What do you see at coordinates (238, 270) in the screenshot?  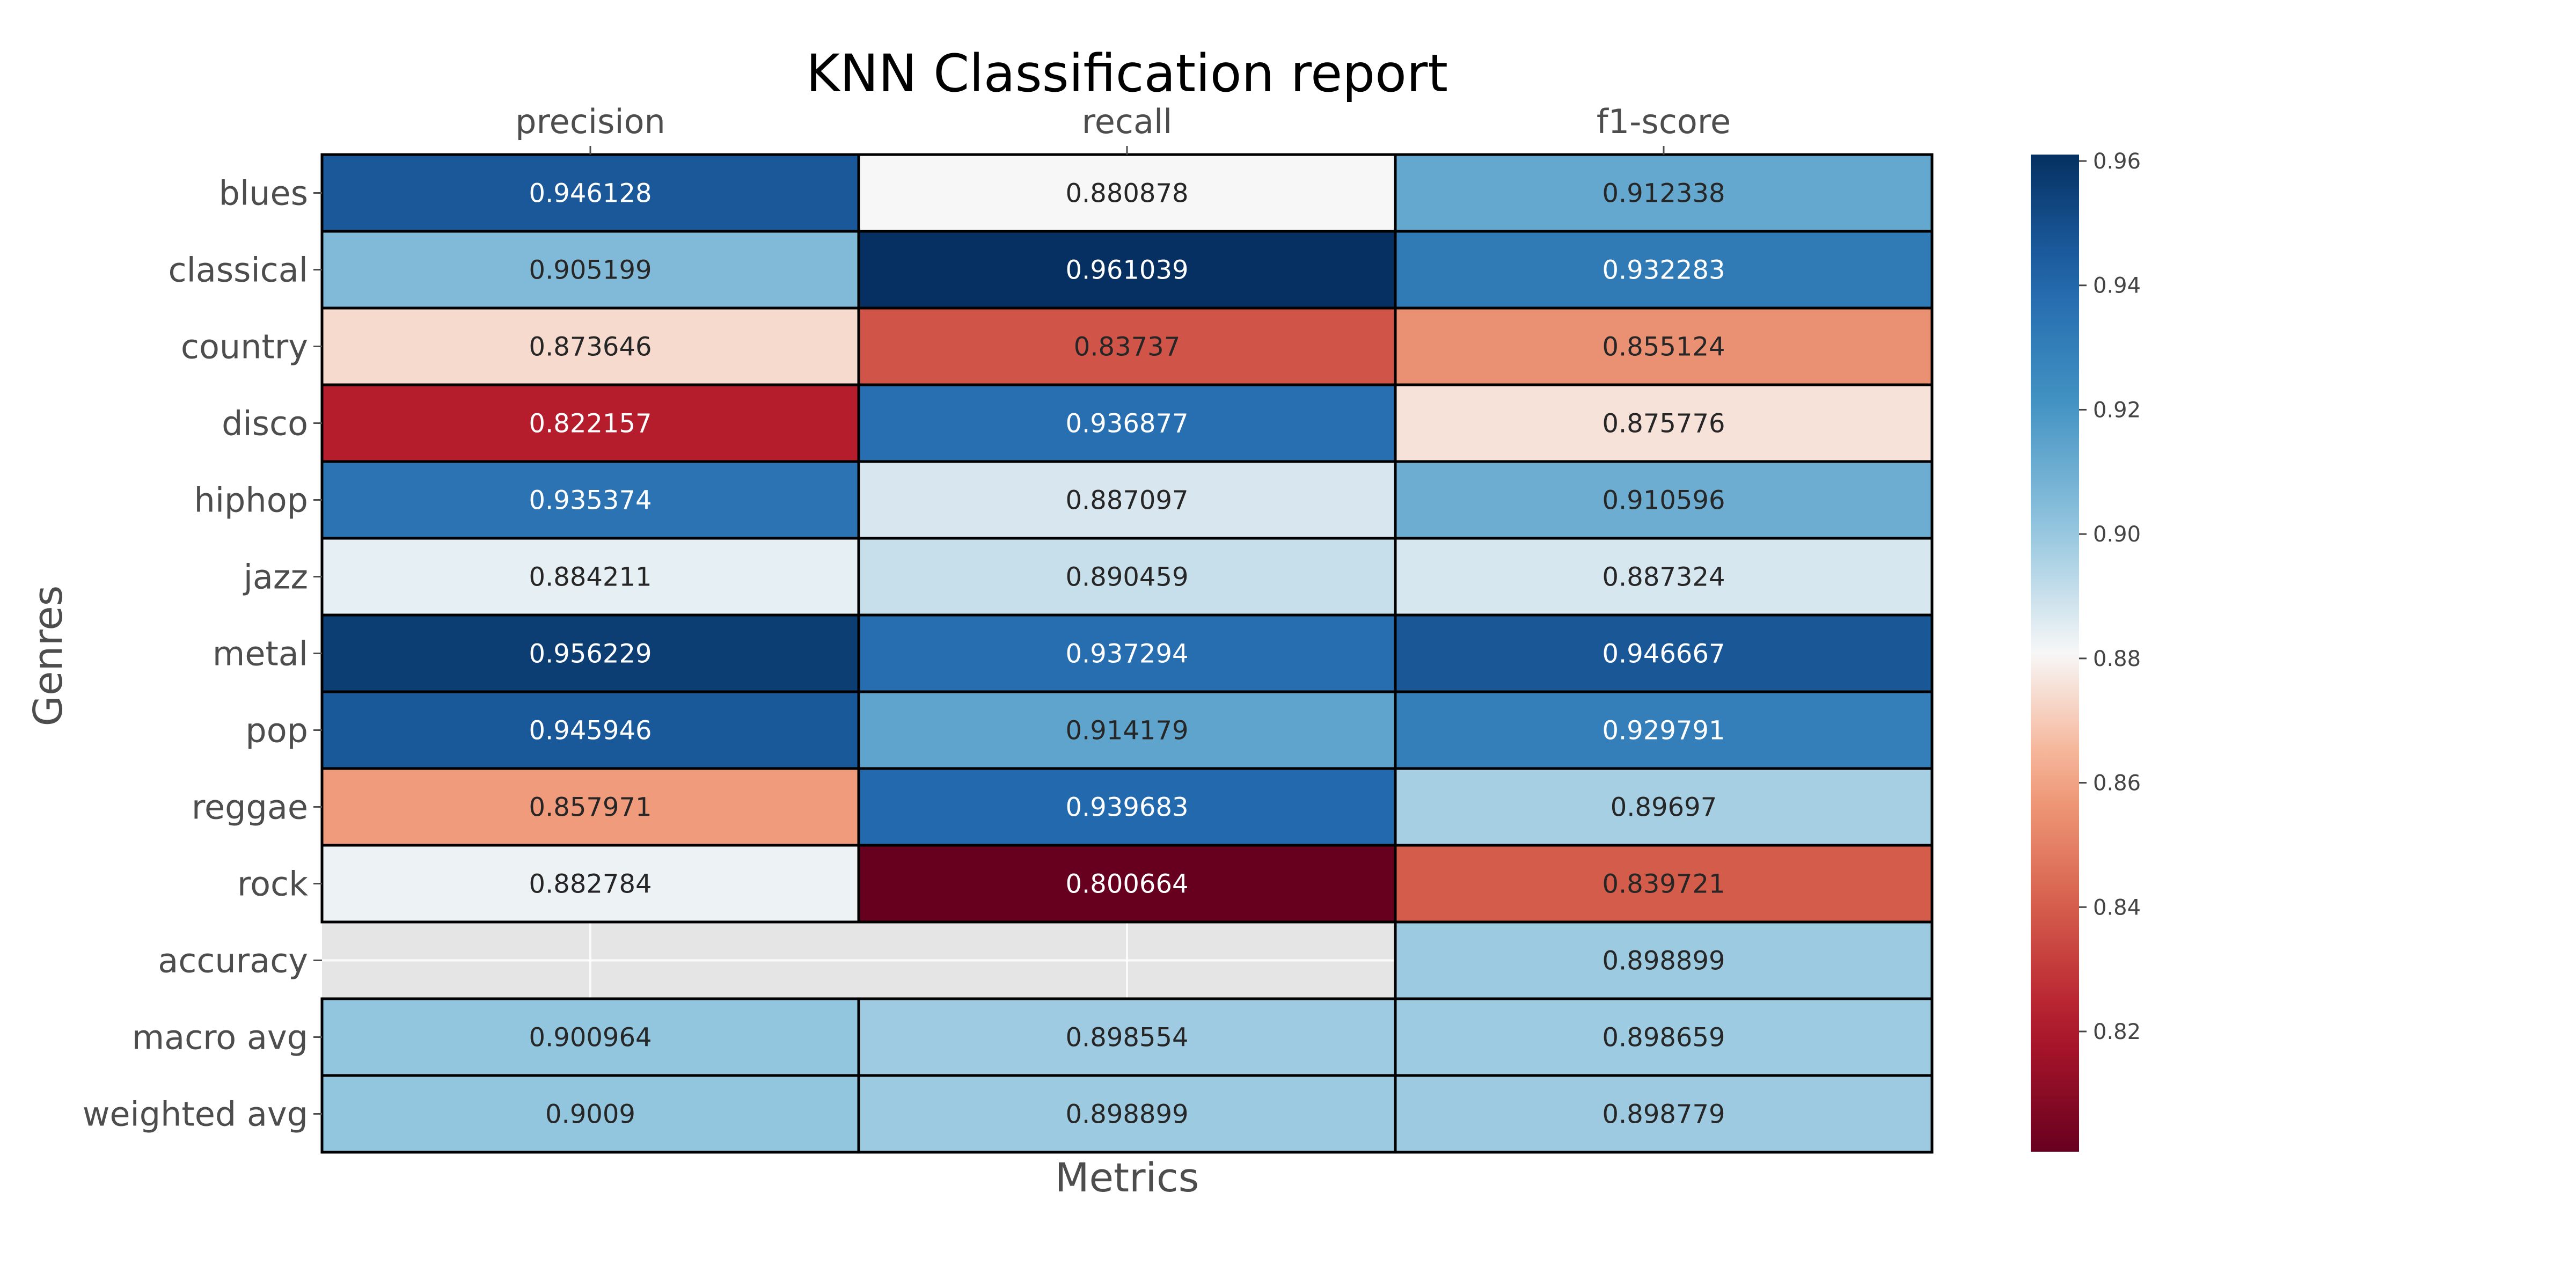 I see `y-tick-label: classical` at bounding box center [238, 270].